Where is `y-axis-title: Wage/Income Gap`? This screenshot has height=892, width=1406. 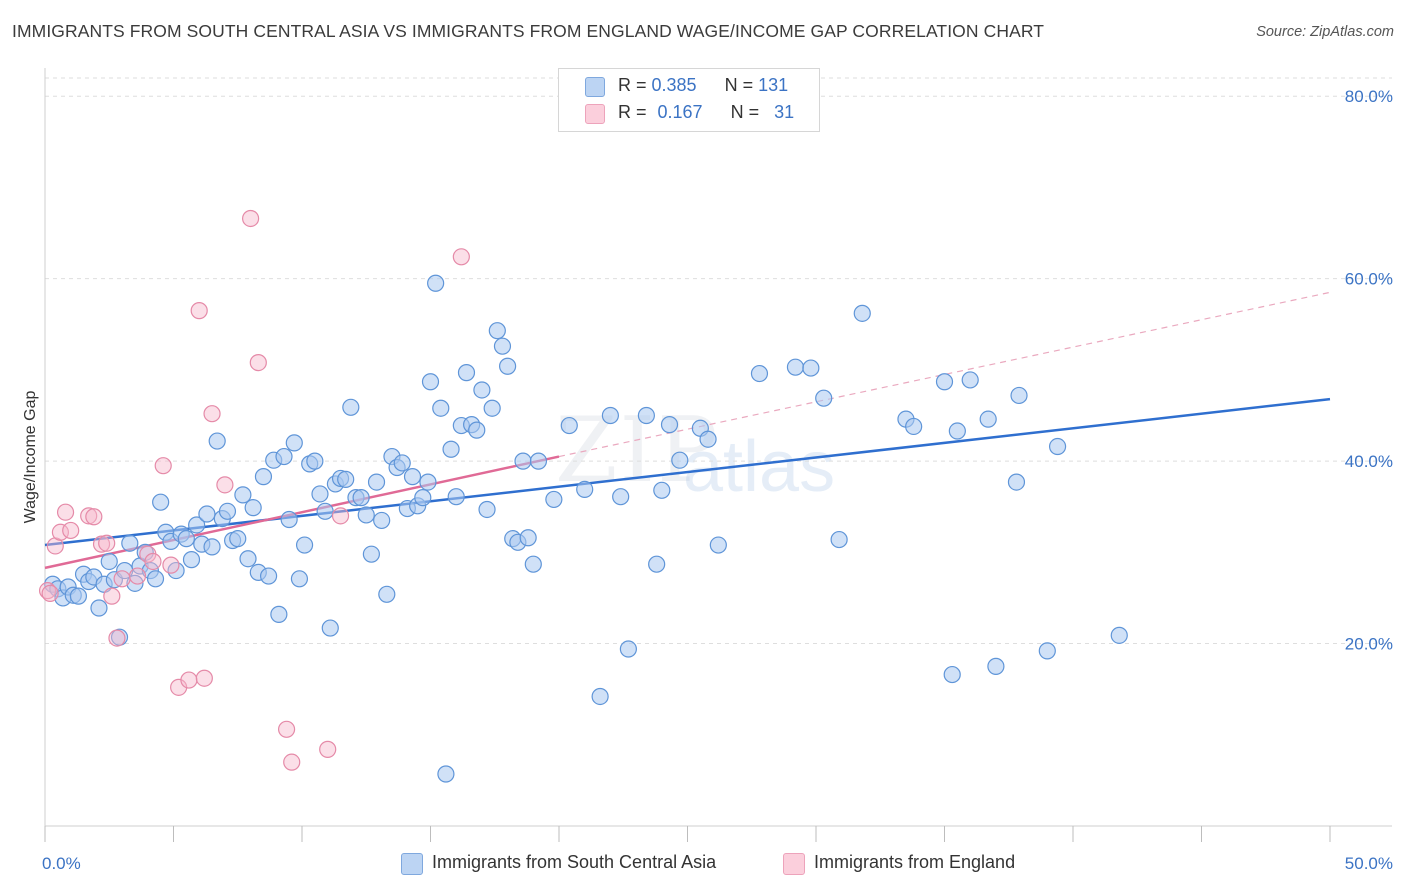 y-axis-title: Wage/Income Gap is located at coordinates (30, 457).